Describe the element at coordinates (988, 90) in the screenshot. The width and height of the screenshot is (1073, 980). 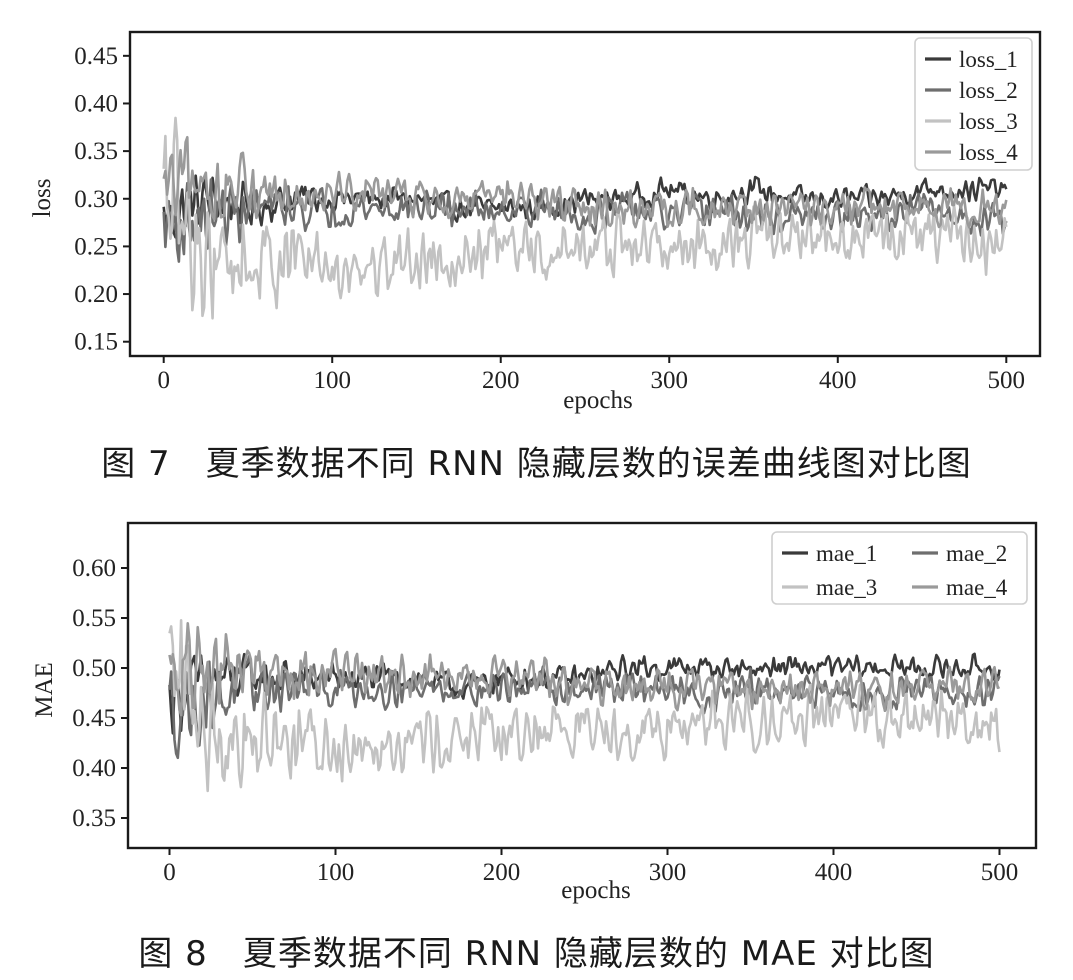
I see `legend-label-loss-2: loss_2` at that location.